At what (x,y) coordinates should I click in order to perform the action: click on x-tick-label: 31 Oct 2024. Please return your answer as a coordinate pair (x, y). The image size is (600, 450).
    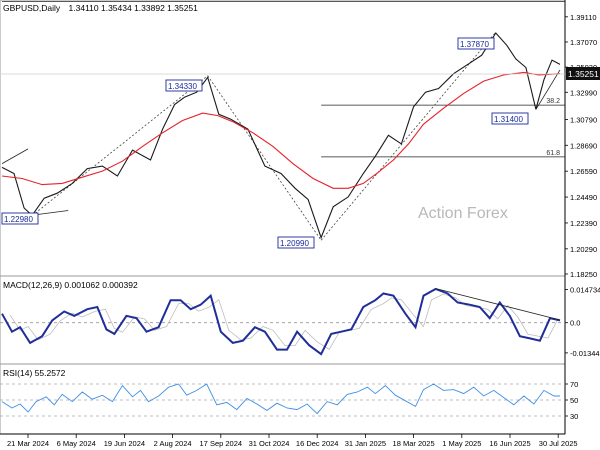
    Looking at the image, I should click on (269, 443).